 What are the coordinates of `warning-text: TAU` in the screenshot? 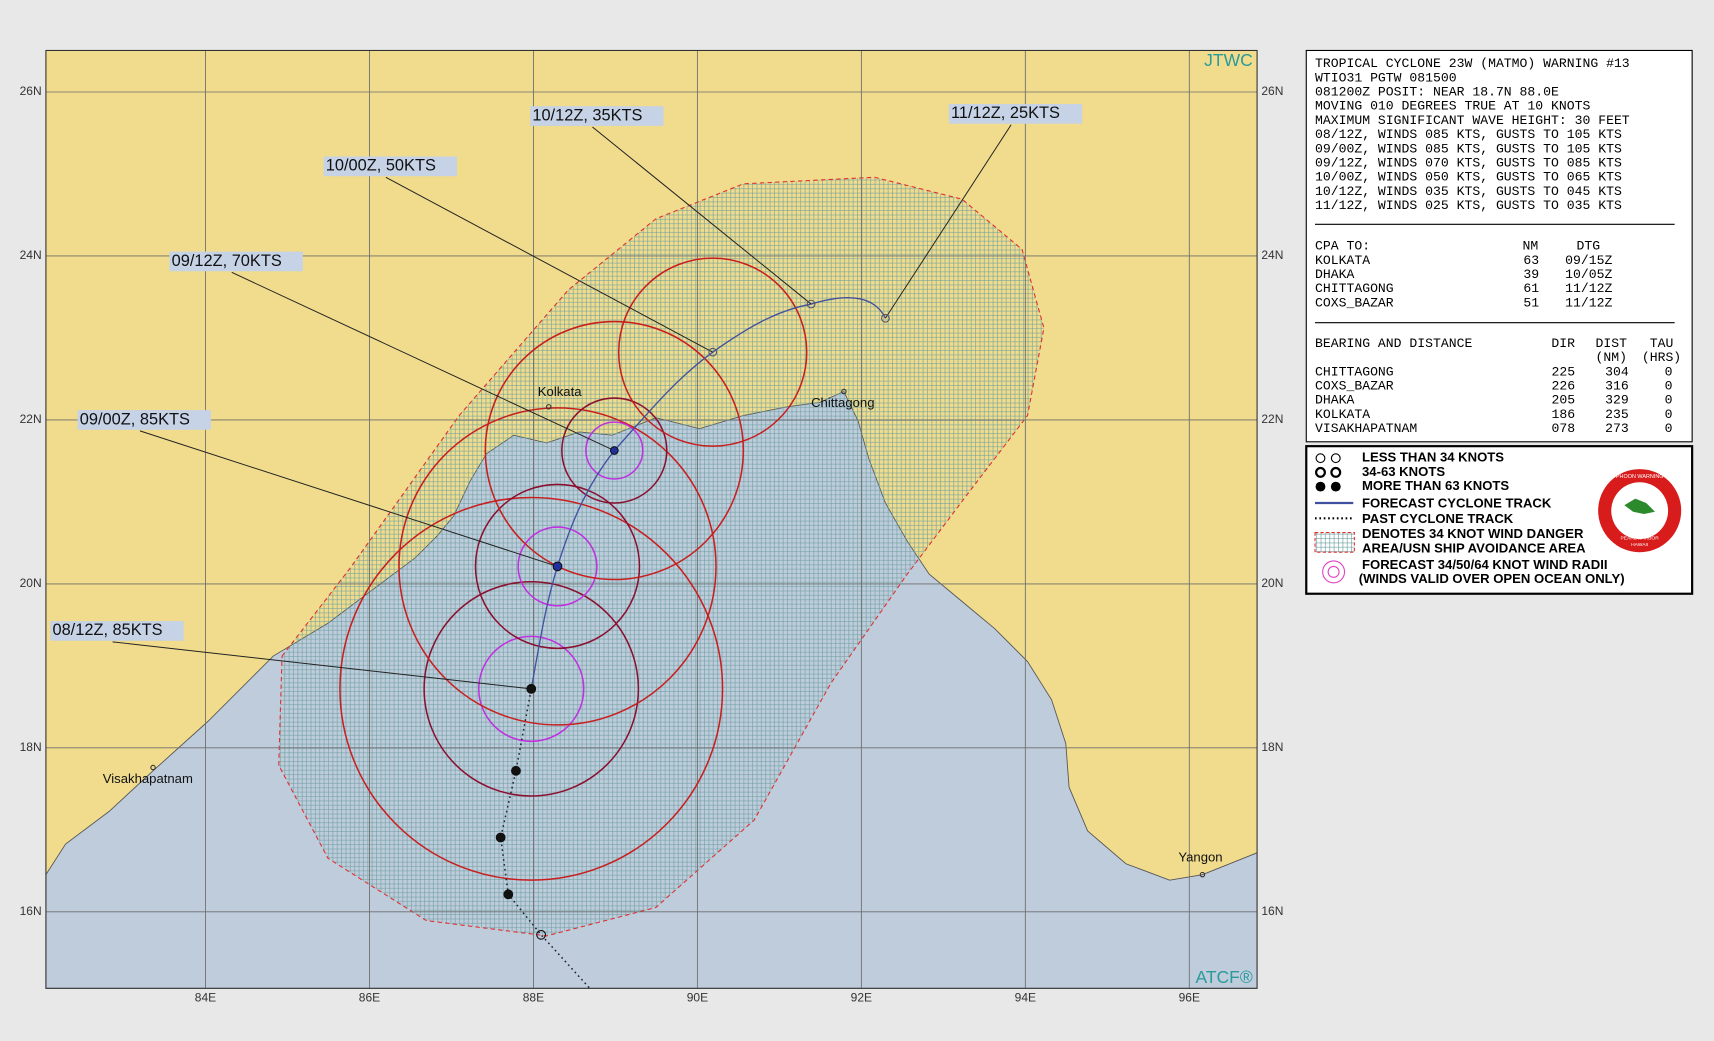 It's located at (1662, 343).